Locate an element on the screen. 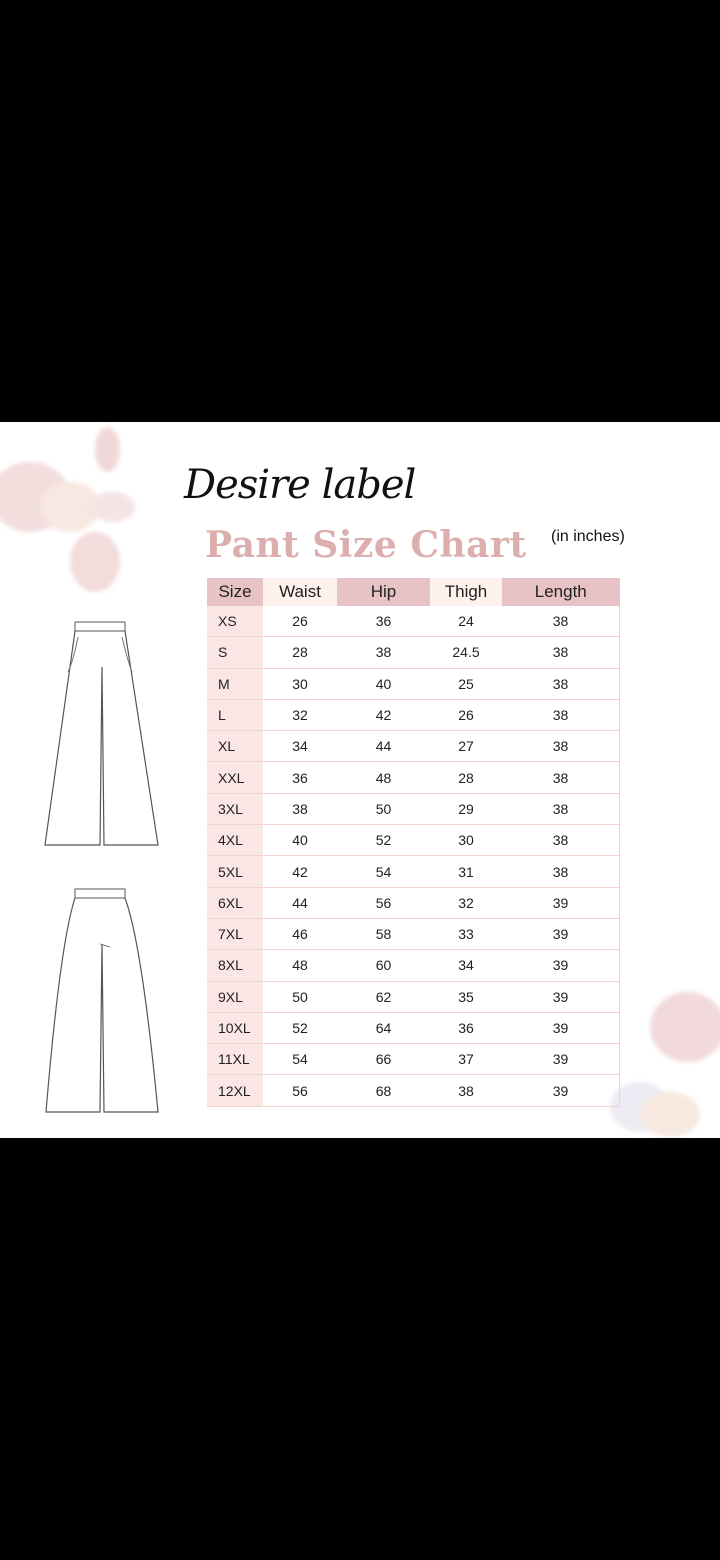  cell-thigh: 24.5 is located at coordinates (466, 652).